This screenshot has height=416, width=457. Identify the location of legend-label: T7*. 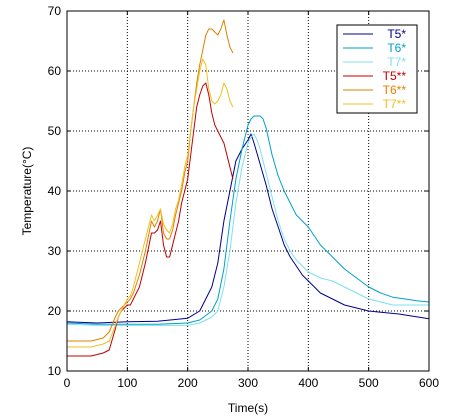
(396, 62).